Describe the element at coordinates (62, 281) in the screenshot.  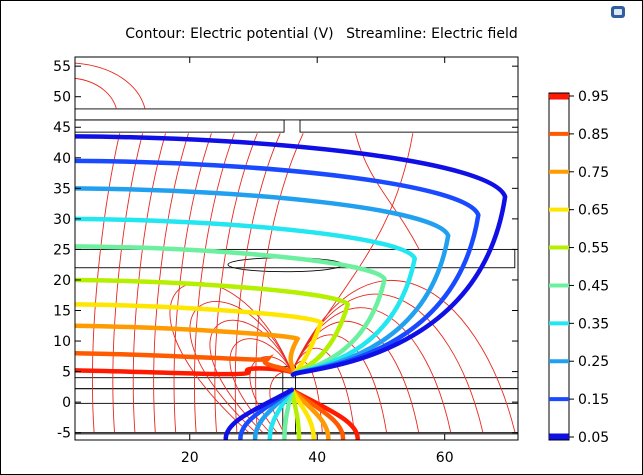
I see `y-tick-label-20: 20` at that location.